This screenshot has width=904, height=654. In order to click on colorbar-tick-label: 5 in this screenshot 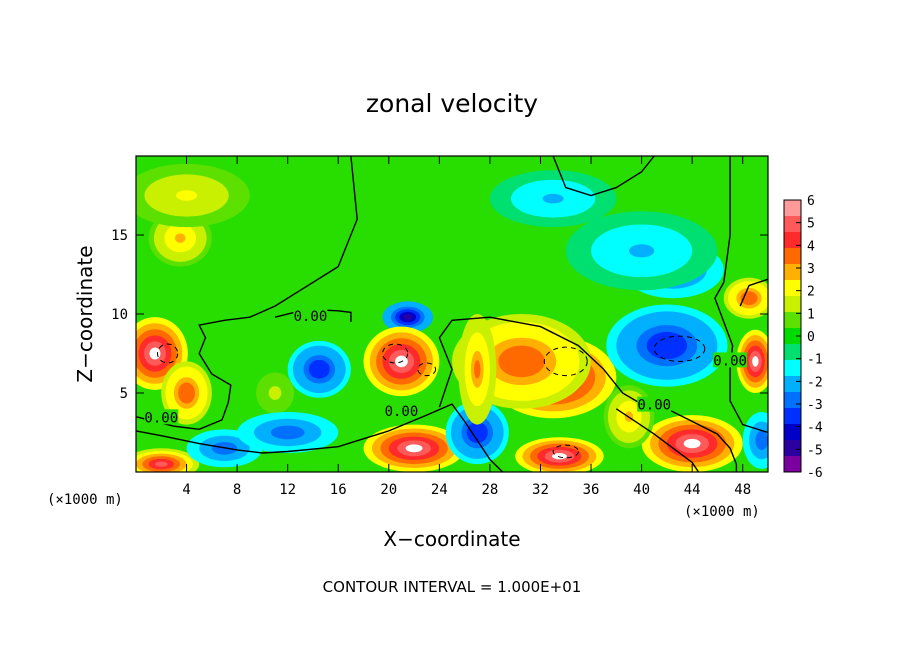, I will do `click(811, 224)`.